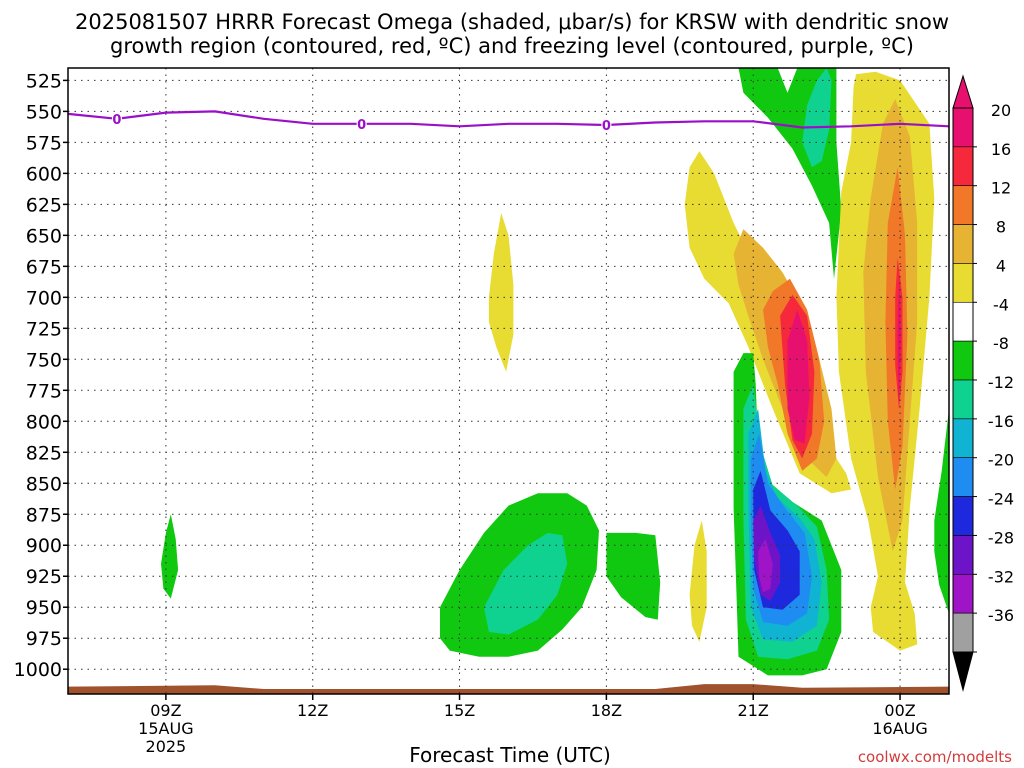  I want to click on x-tick-label: 00Z, so click(899, 710).